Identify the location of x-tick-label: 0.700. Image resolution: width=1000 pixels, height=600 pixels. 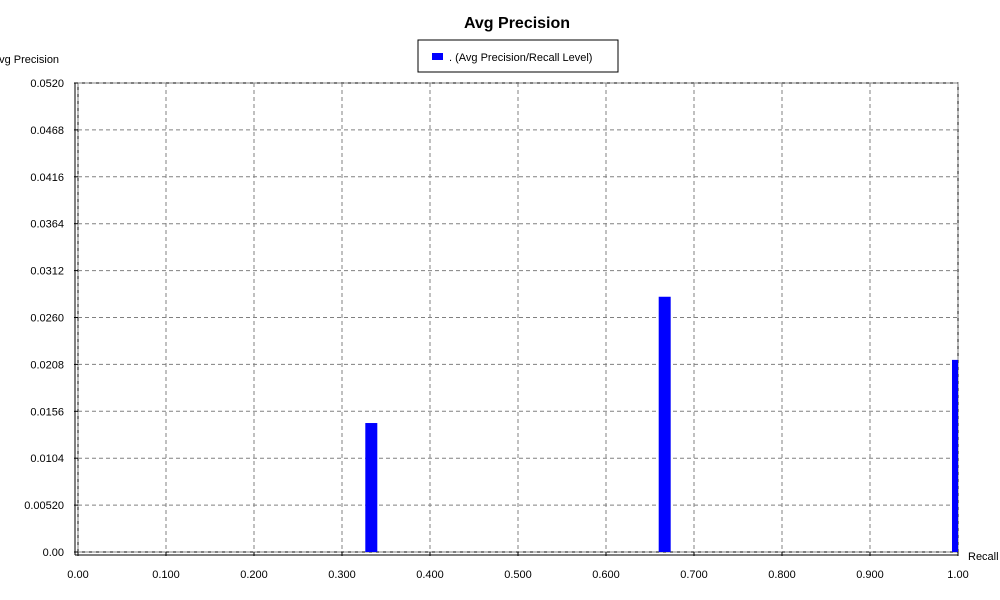
(694, 575).